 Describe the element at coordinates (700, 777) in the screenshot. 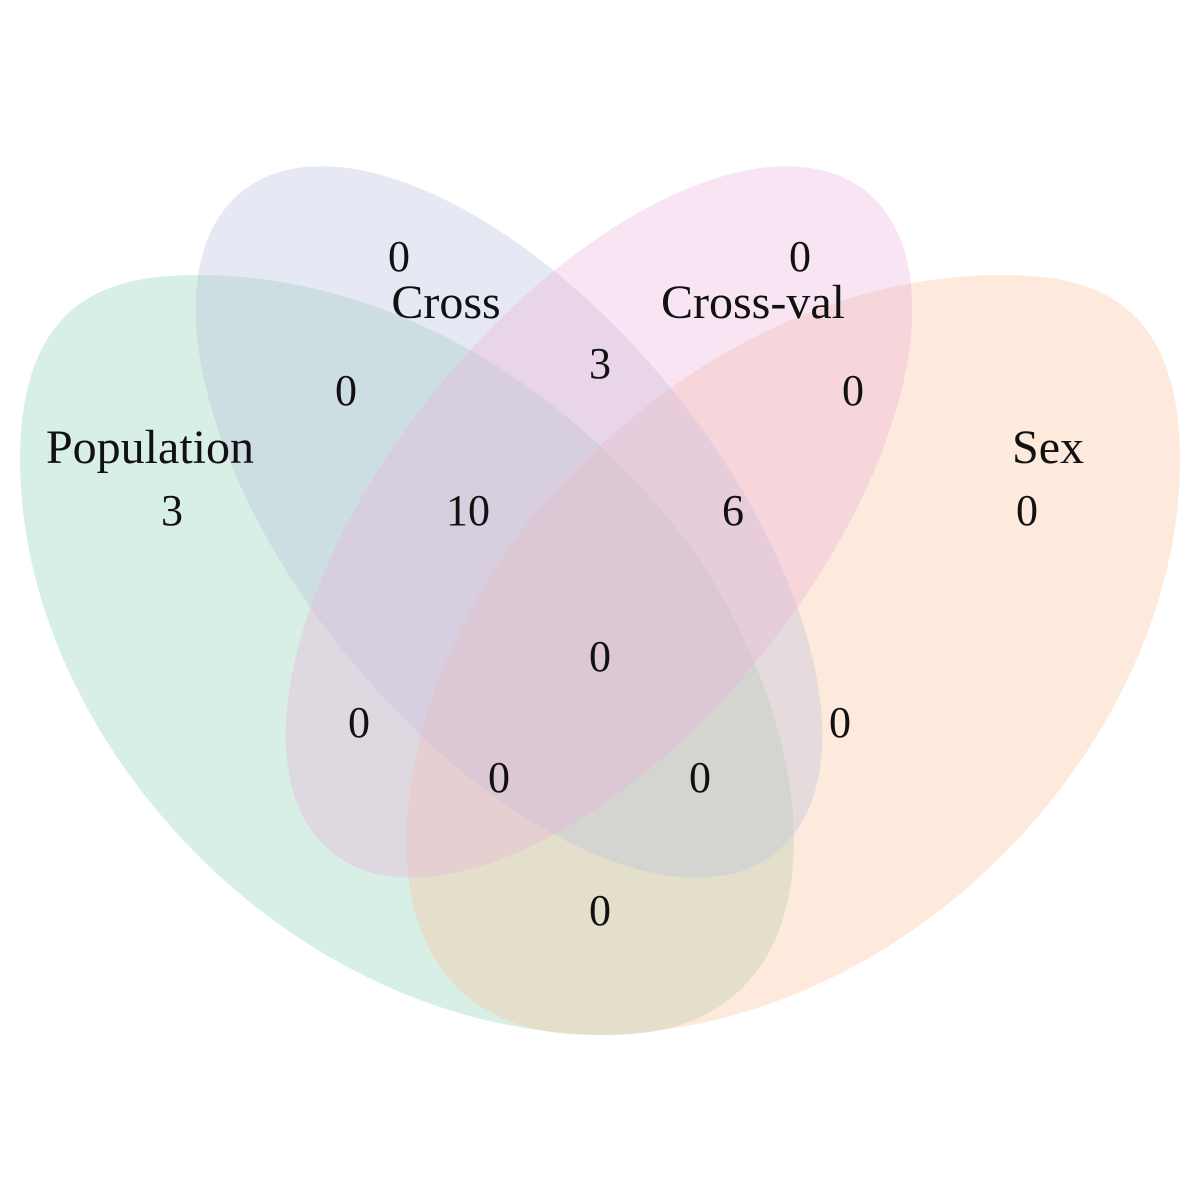

I see `count-population-cross-sex: 0` at that location.